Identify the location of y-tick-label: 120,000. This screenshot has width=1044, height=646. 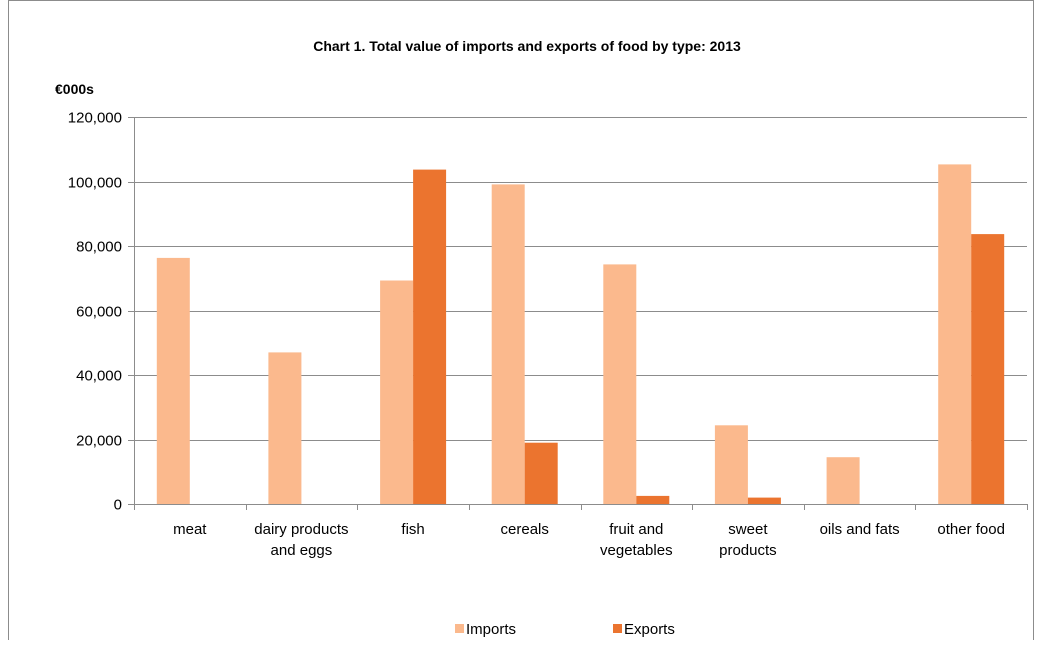
(95, 118).